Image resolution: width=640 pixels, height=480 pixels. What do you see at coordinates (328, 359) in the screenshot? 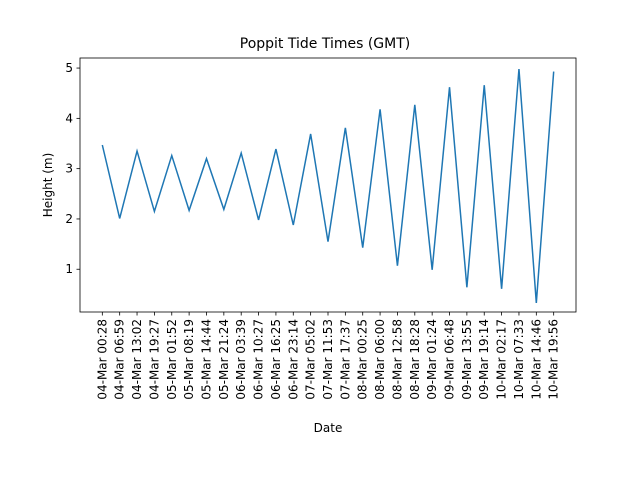
I see `x-tick-label: 07-Mar 11:53` at bounding box center [328, 359].